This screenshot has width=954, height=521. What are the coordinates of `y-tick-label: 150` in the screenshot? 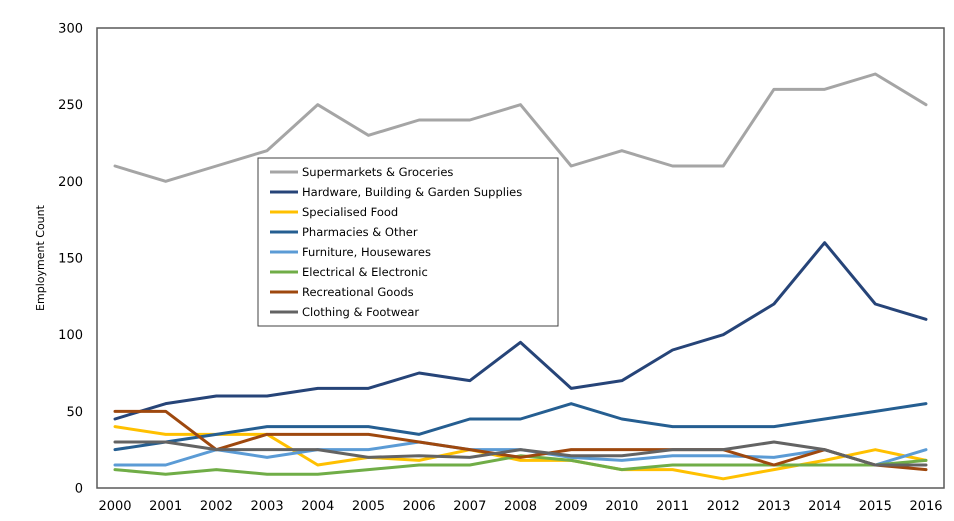 It's located at (70, 259).